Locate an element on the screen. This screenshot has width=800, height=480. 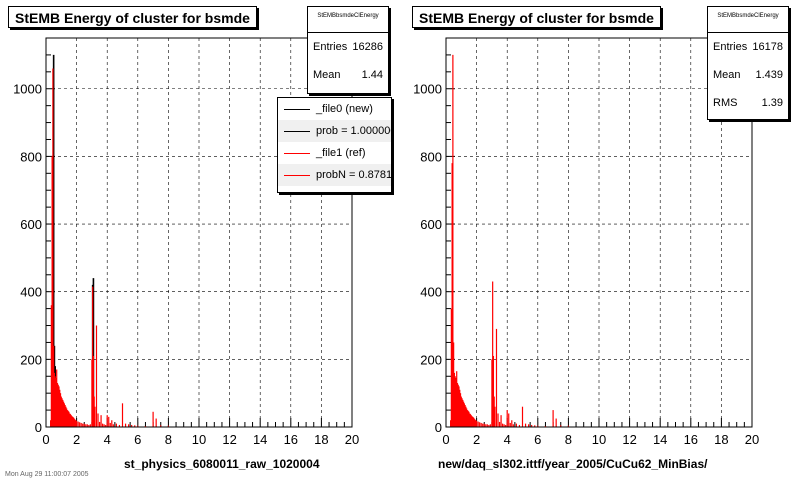
right-stats-name: StEMBbsmdeClEnergy is located at coordinates (748, 20).